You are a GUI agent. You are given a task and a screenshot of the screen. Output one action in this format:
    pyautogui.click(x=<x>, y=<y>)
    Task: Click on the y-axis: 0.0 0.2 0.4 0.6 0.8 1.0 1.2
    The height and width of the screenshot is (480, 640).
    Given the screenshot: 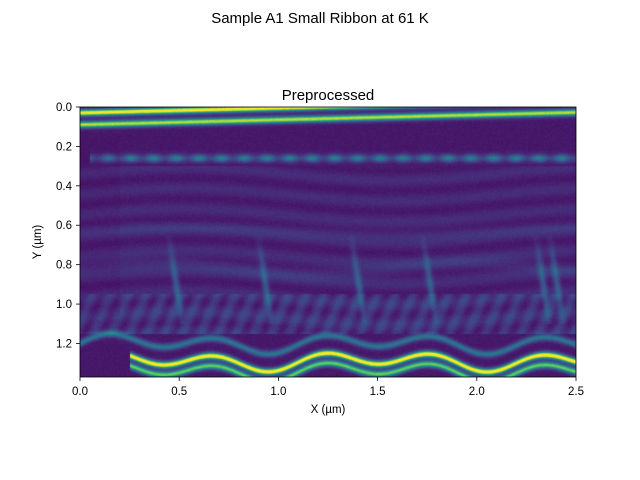 What is the action you would take?
    pyautogui.click(x=68, y=226)
    